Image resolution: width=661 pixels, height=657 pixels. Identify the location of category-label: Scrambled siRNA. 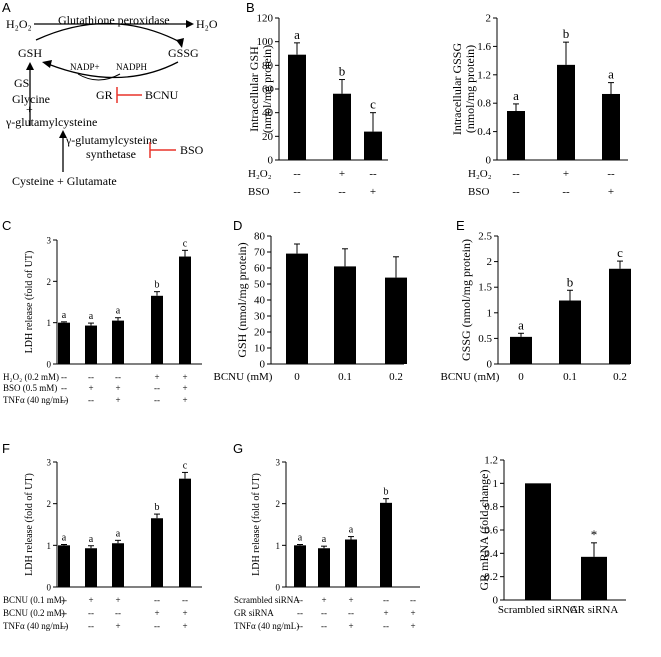
(538, 610).